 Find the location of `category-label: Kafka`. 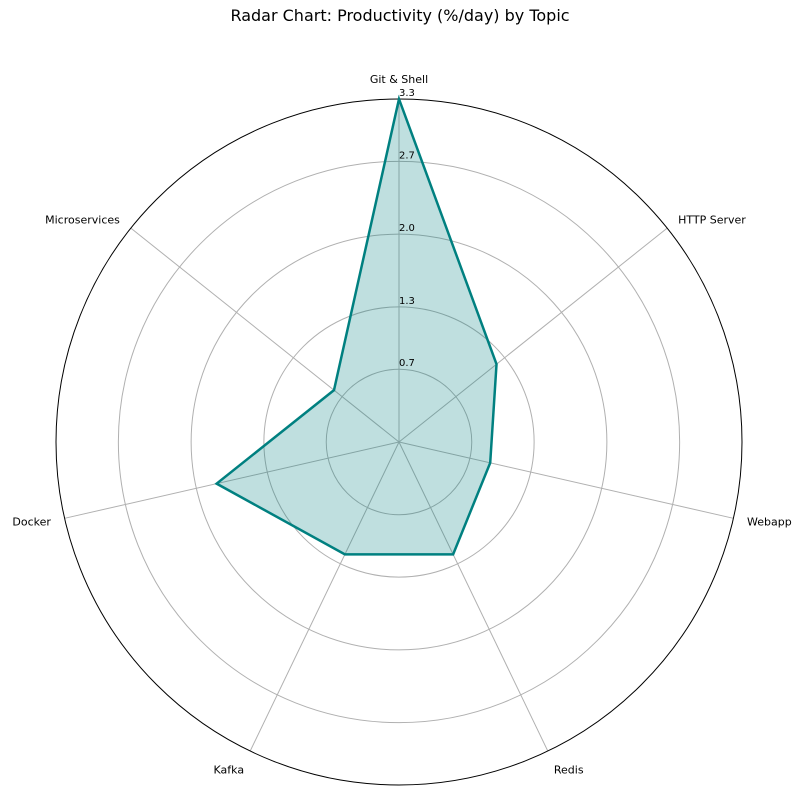

category-label: Kafka is located at coordinates (229, 770).